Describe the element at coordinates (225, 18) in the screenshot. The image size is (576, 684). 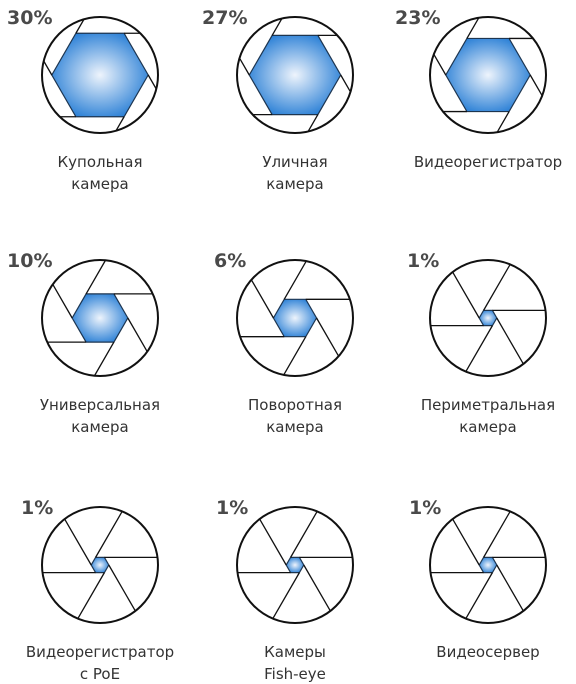
I see `value-label: 27%` at that location.